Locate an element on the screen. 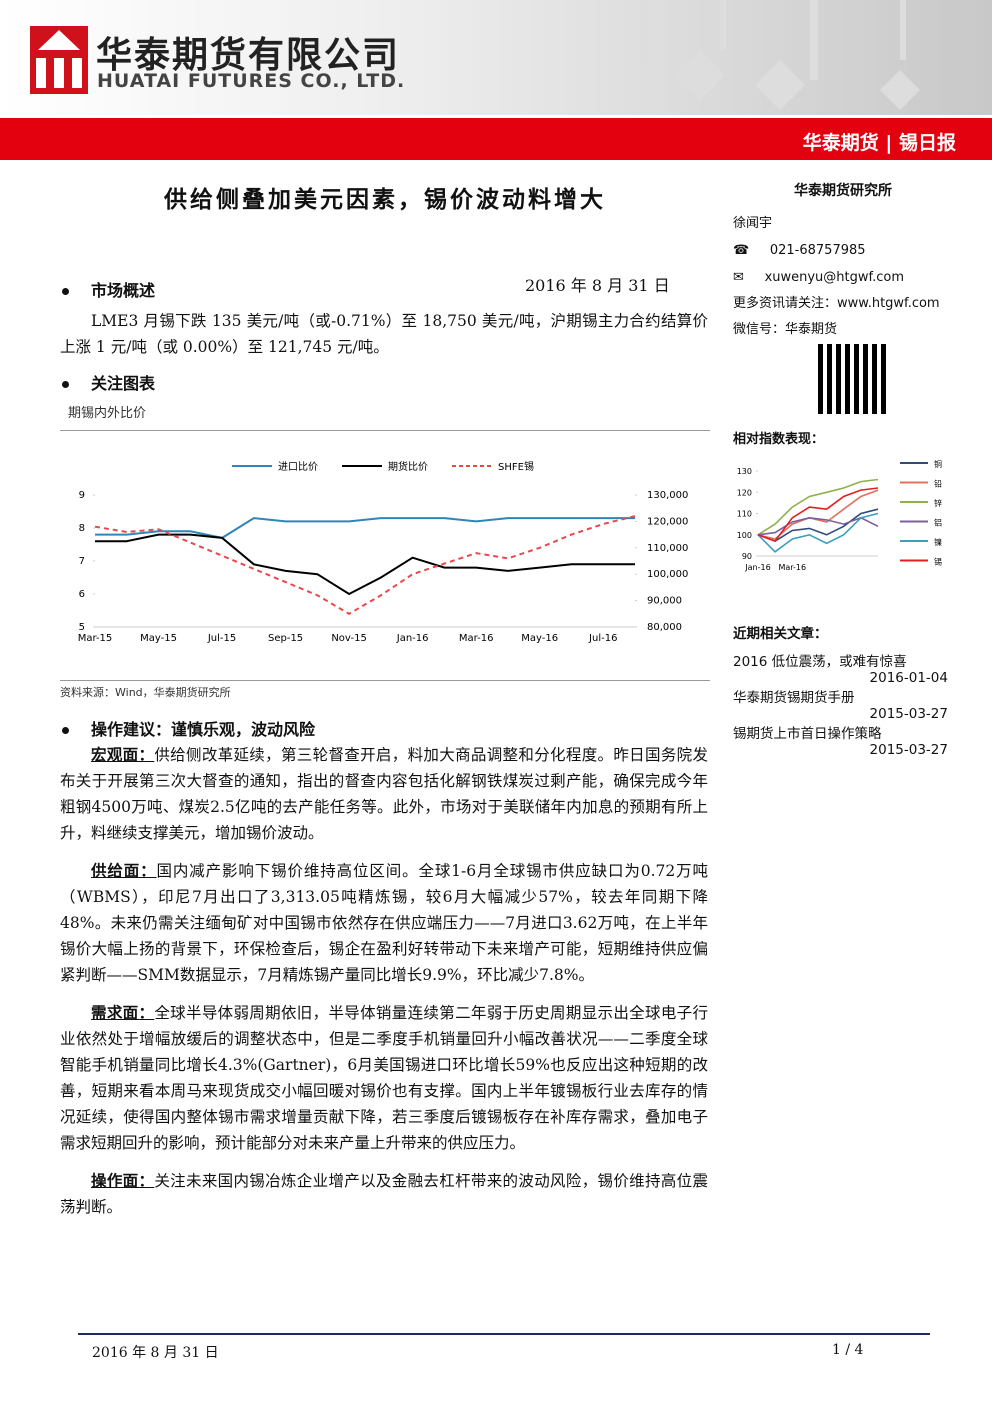  y2-tick-label: 110,000 is located at coordinates (667, 548).